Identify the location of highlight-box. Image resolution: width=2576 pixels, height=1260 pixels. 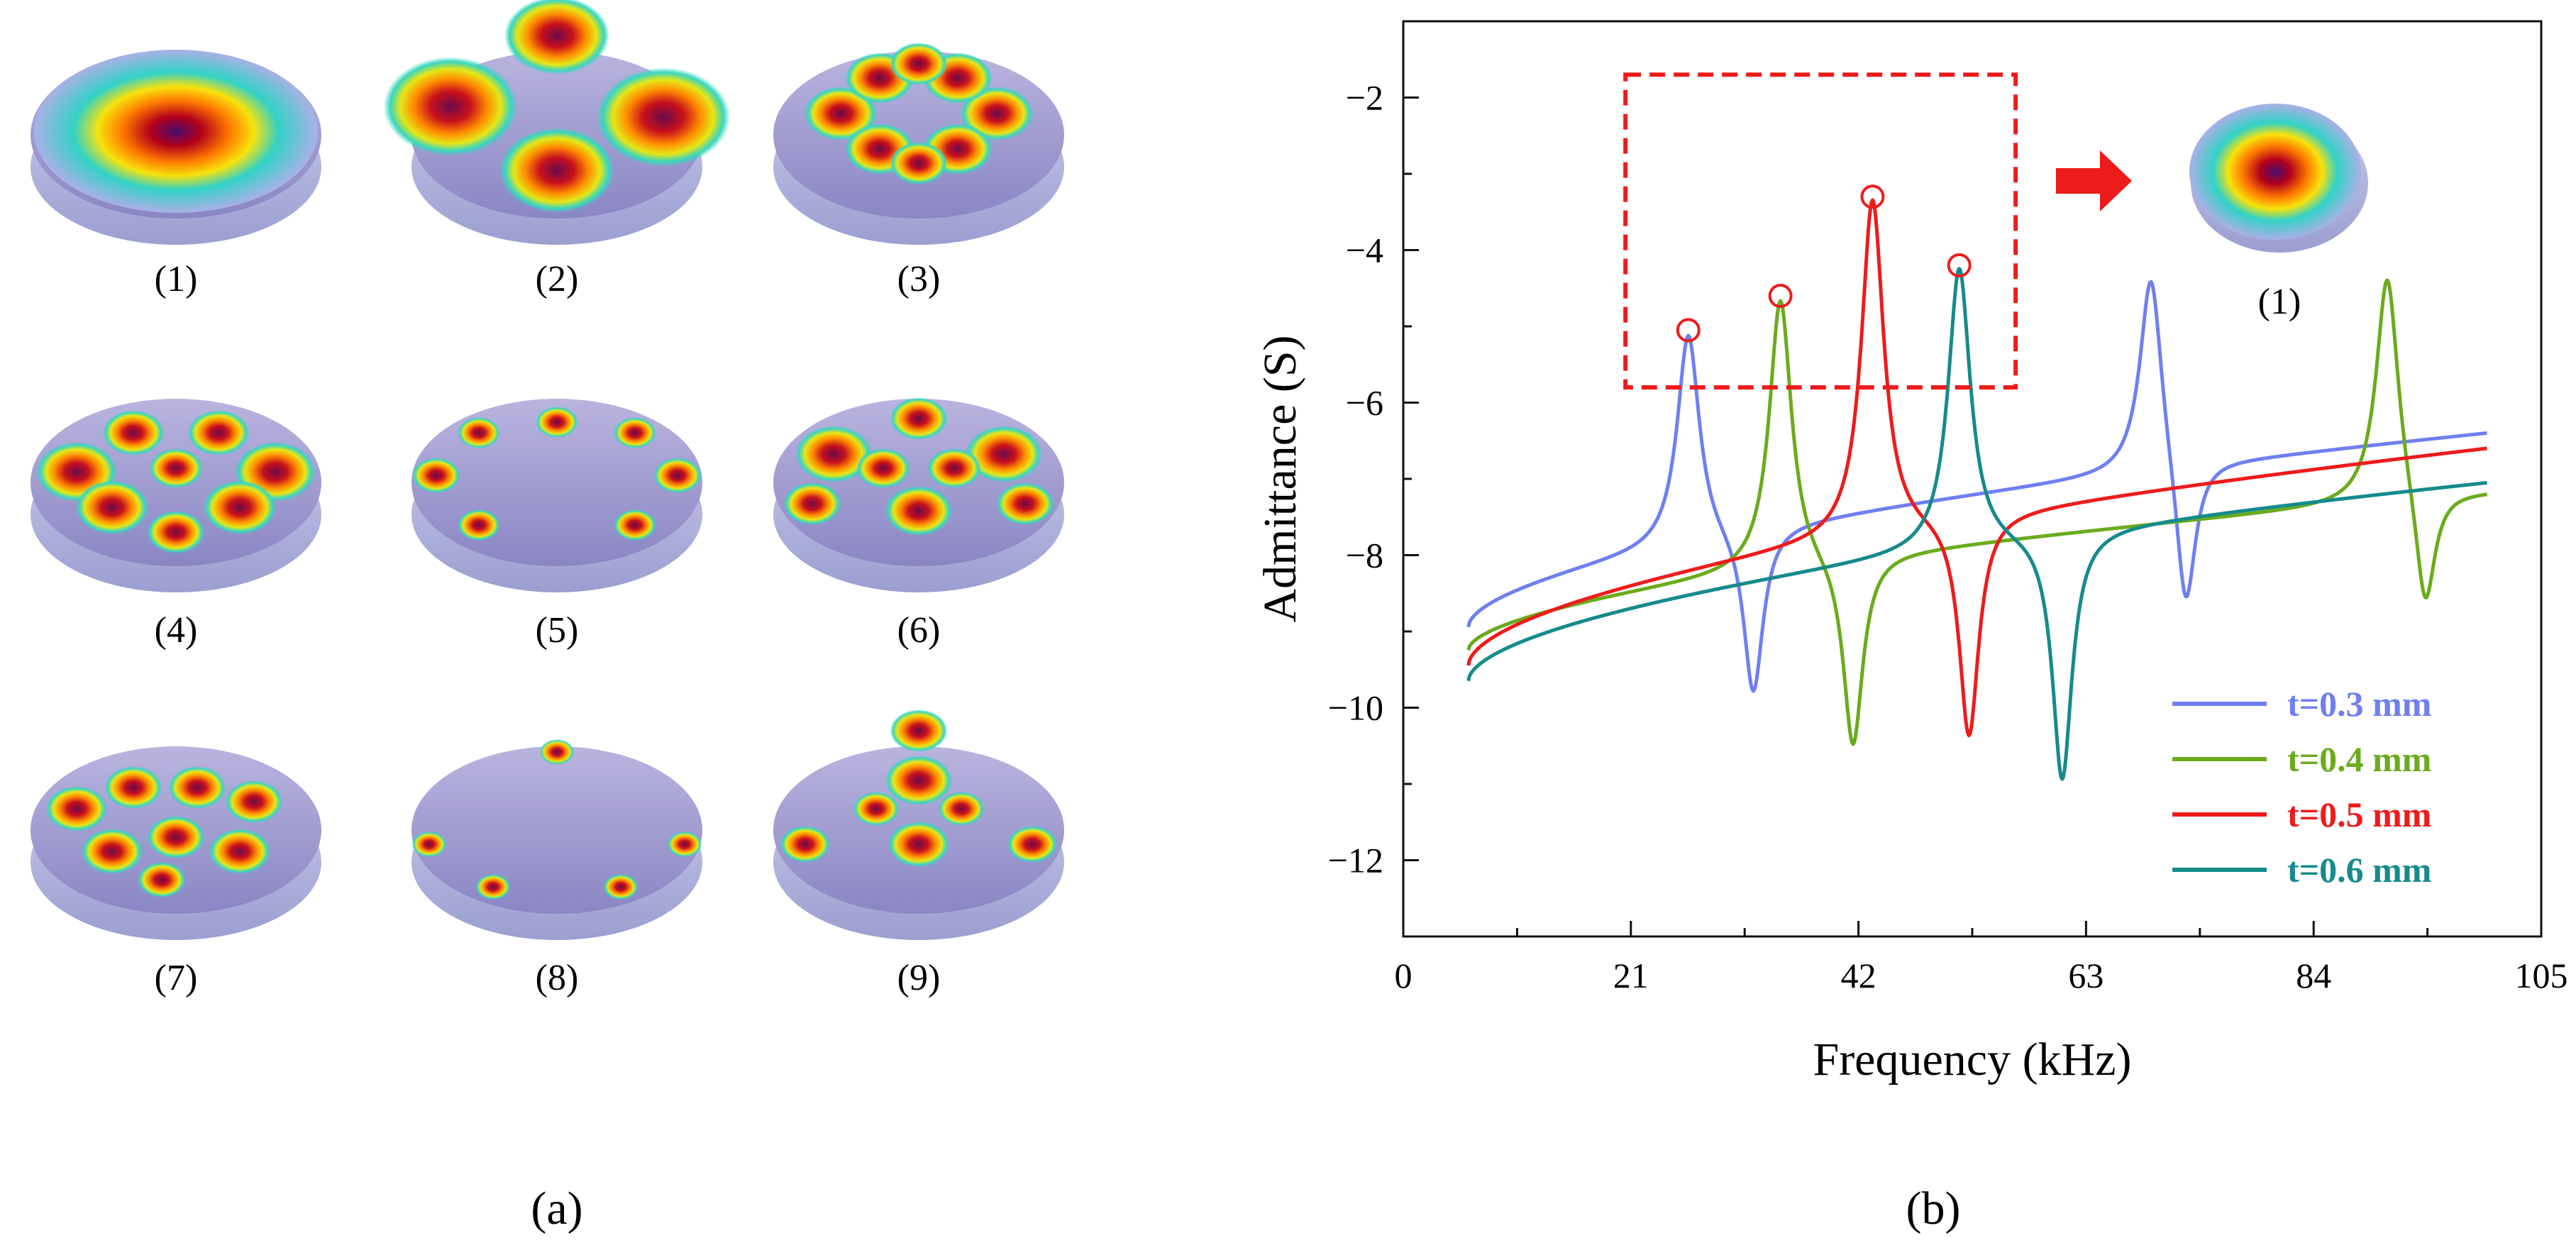
(1820, 231).